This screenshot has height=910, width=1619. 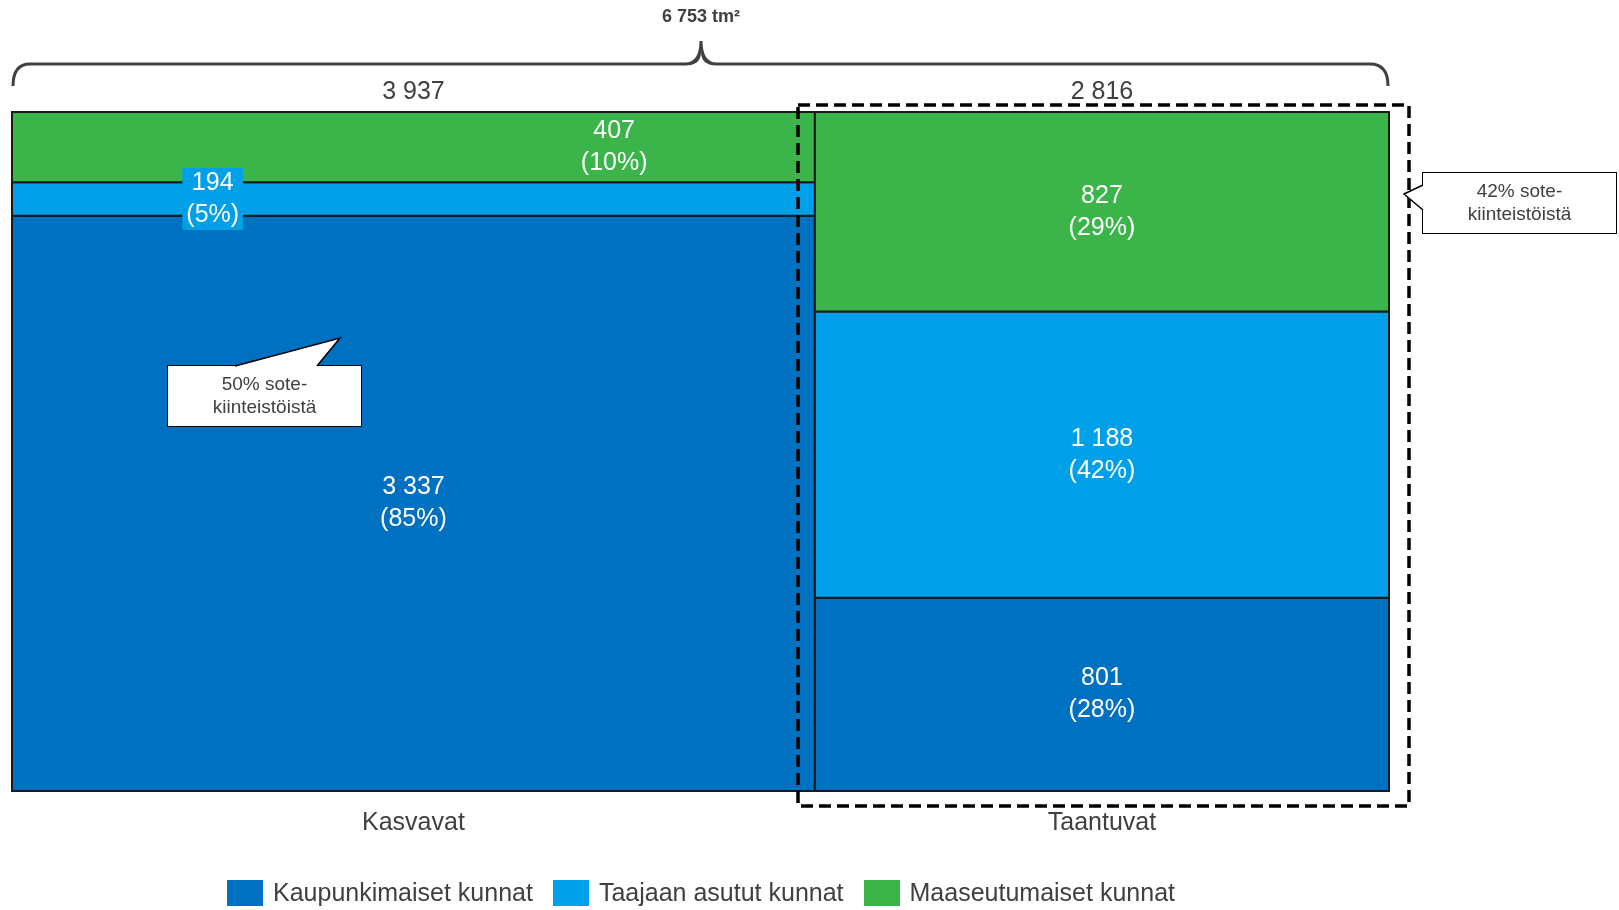 What do you see at coordinates (1042, 892) in the screenshot?
I see `legend-label: Maaseutumaiset kunnat` at bounding box center [1042, 892].